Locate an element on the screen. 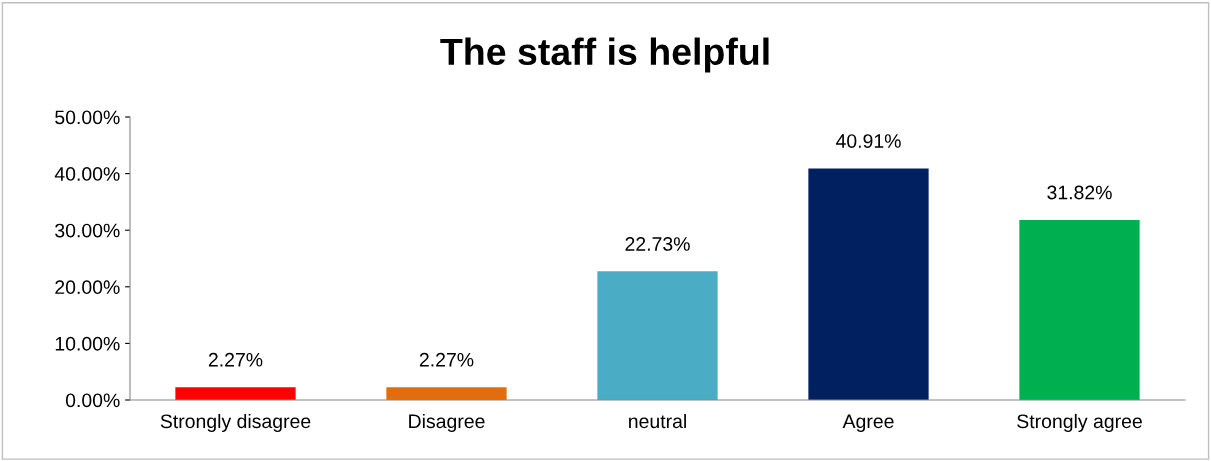  x-tick-label: Strongly agree is located at coordinates (1079, 423).